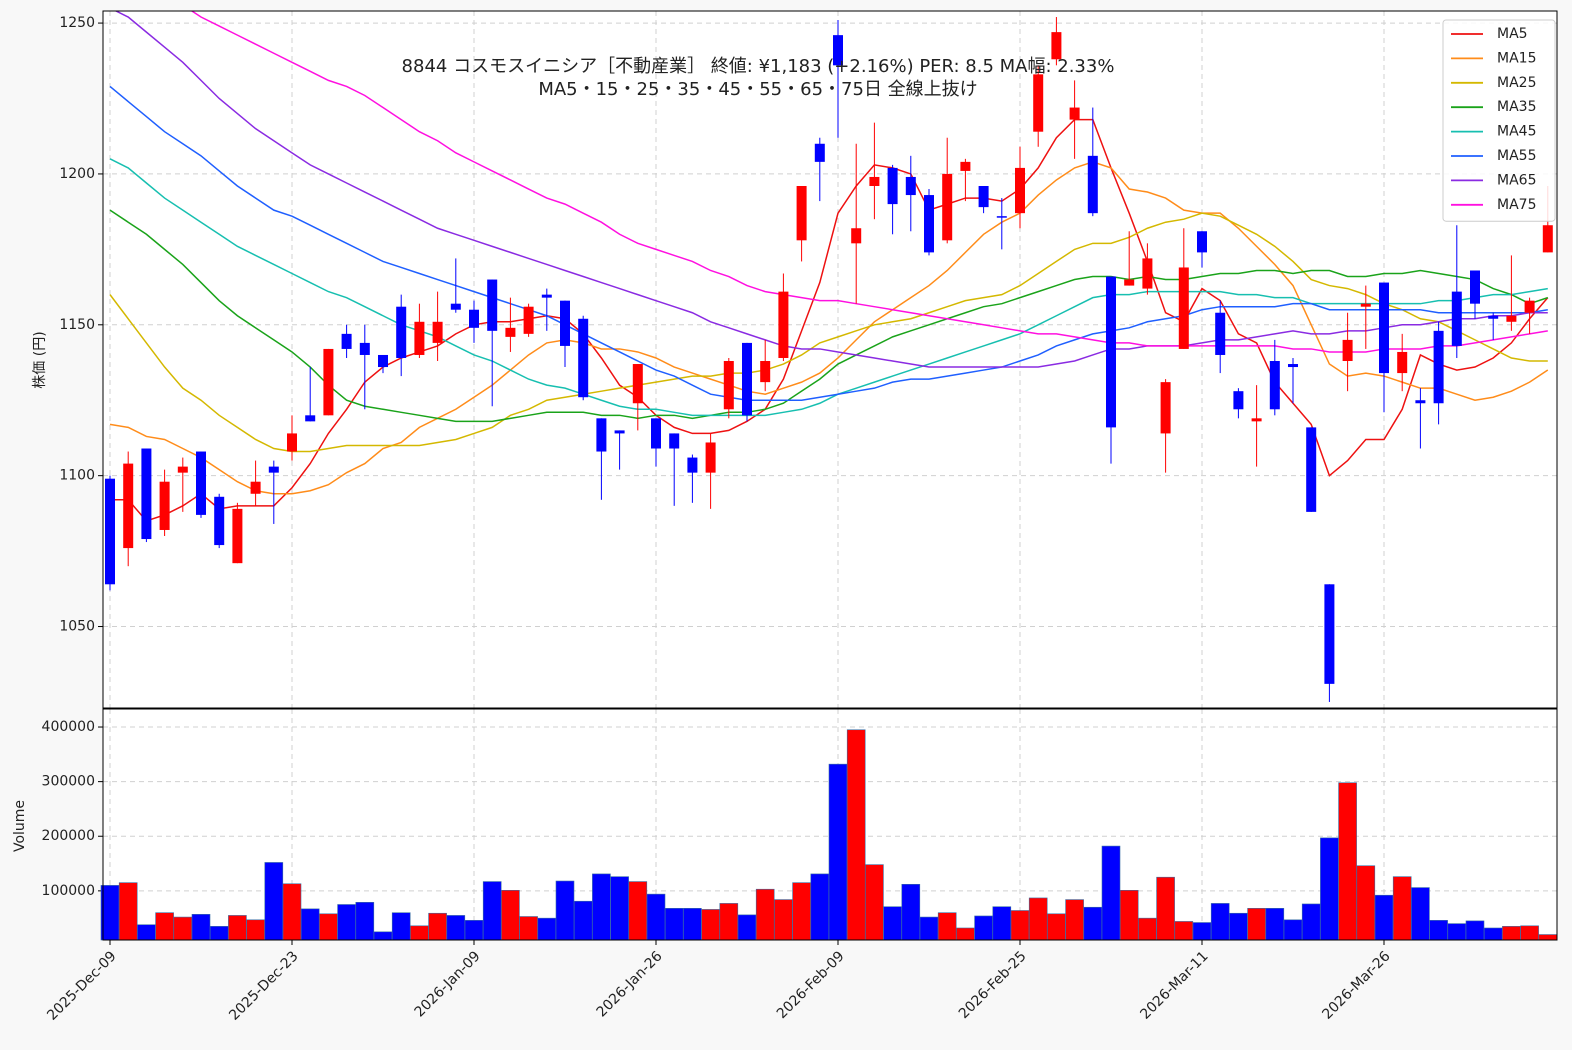  I want to click on y-tick-label: 1050, so click(77, 627).